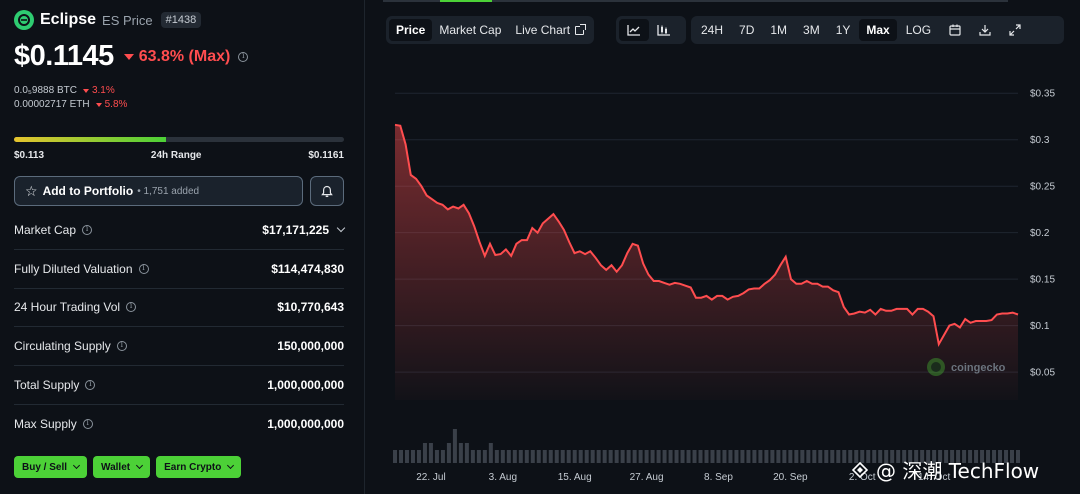 This screenshot has height=494, width=1080. I want to click on btc-change-value: 3.1%, so click(103, 90).